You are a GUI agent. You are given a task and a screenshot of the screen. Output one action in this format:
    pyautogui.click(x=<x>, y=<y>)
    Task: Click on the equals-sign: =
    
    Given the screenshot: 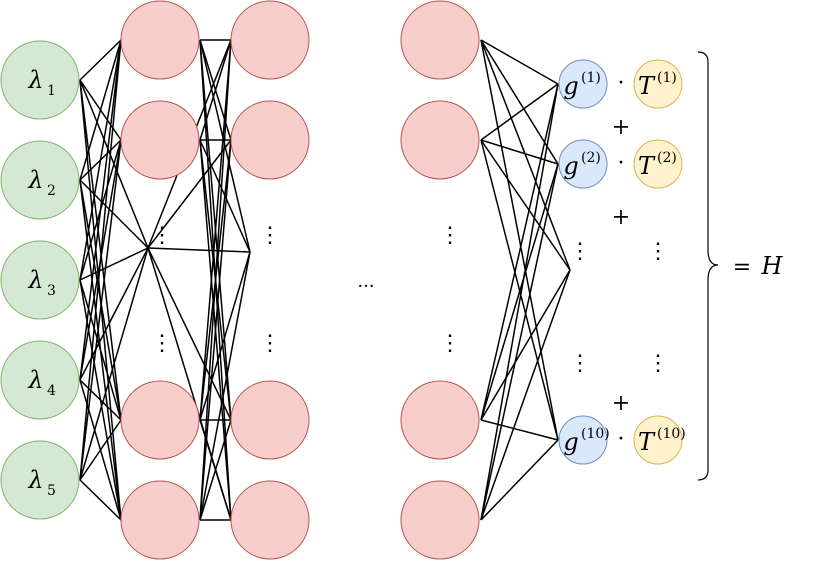 What is the action you would take?
    pyautogui.click(x=742, y=267)
    